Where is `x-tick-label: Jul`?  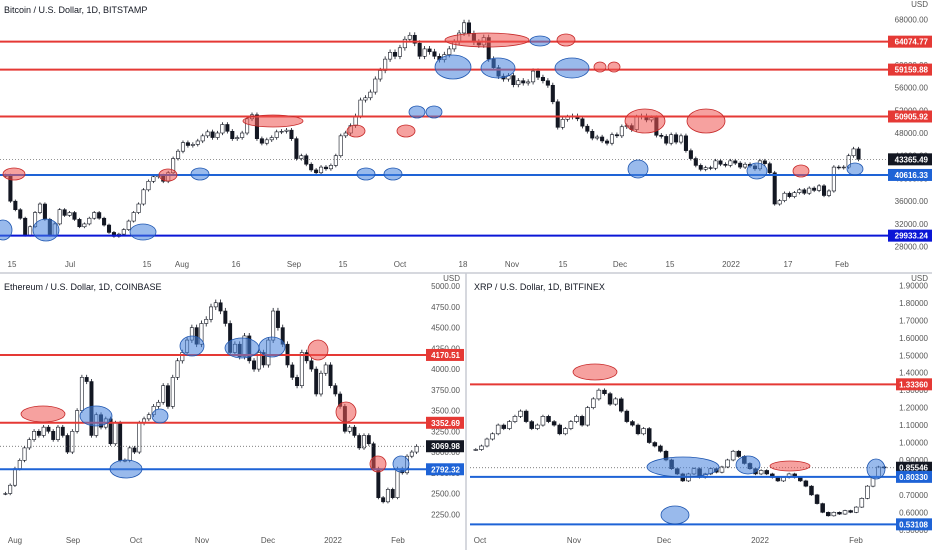 x-tick-label: Jul is located at coordinates (70, 264).